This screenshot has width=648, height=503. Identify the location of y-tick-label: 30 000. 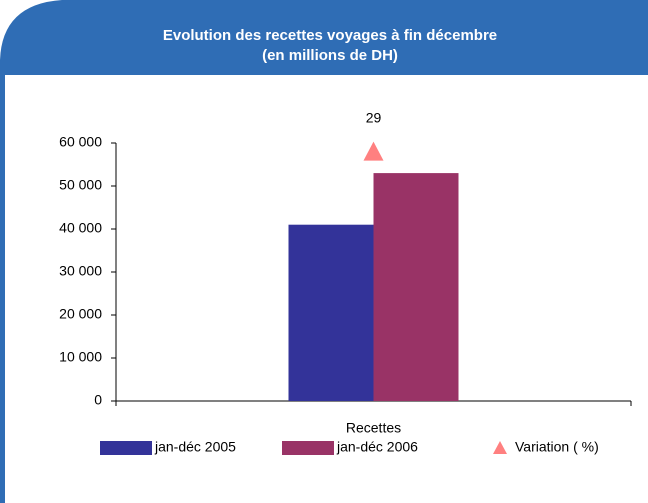
(80, 271).